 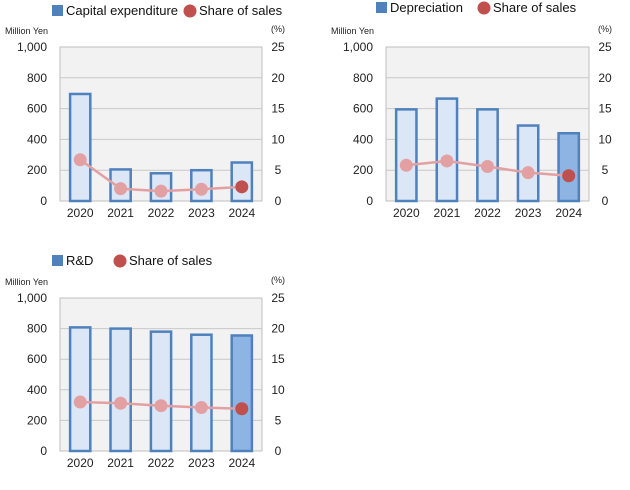 What do you see at coordinates (122, 10) in the screenshot?
I see `legend-bar-label: Capital expenditure` at bounding box center [122, 10].